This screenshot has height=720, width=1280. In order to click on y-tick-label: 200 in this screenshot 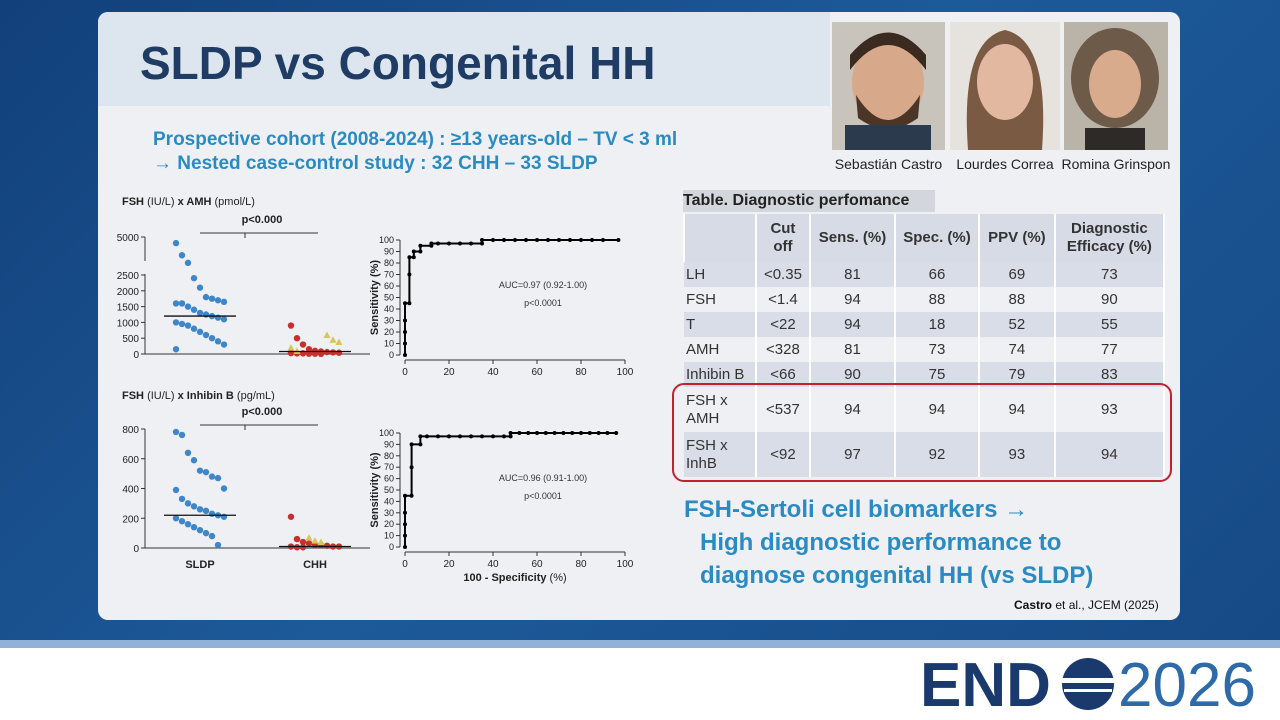, I will do `click(130, 519)`.